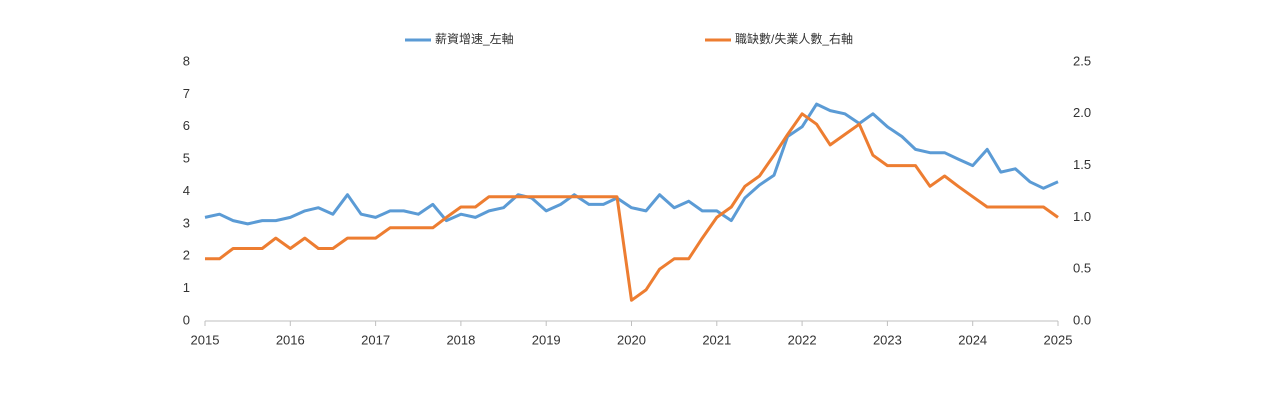 The height and width of the screenshot is (400, 1280). I want to click on y-tick-label: 6, so click(186, 125).